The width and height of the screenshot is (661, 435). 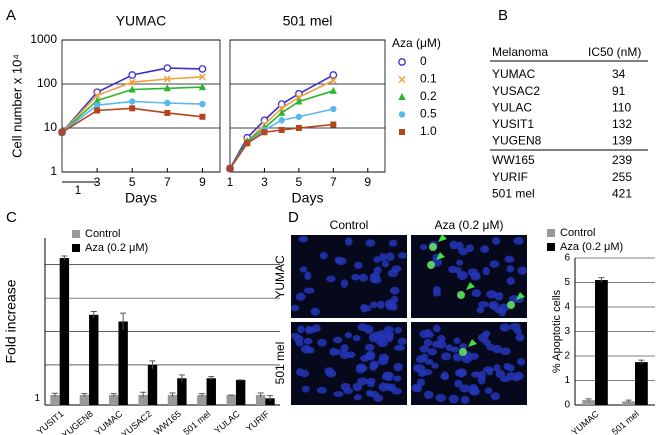 I want to click on table-cell: YULAC, so click(x=512, y=107).